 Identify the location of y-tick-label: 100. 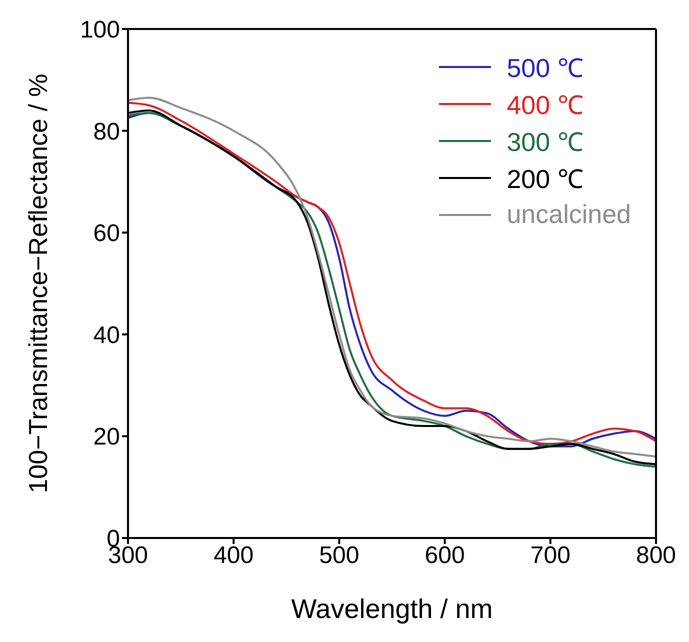
(100, 30).